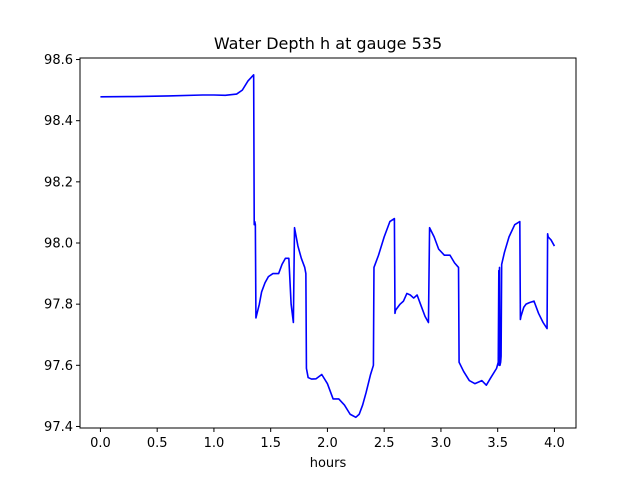 Image resolution: width=640 pixels, height=480 pixels. Describe the element at coordinates (58, 366) in the screenshot. I see `y-tick-label: 97.6` at that location.